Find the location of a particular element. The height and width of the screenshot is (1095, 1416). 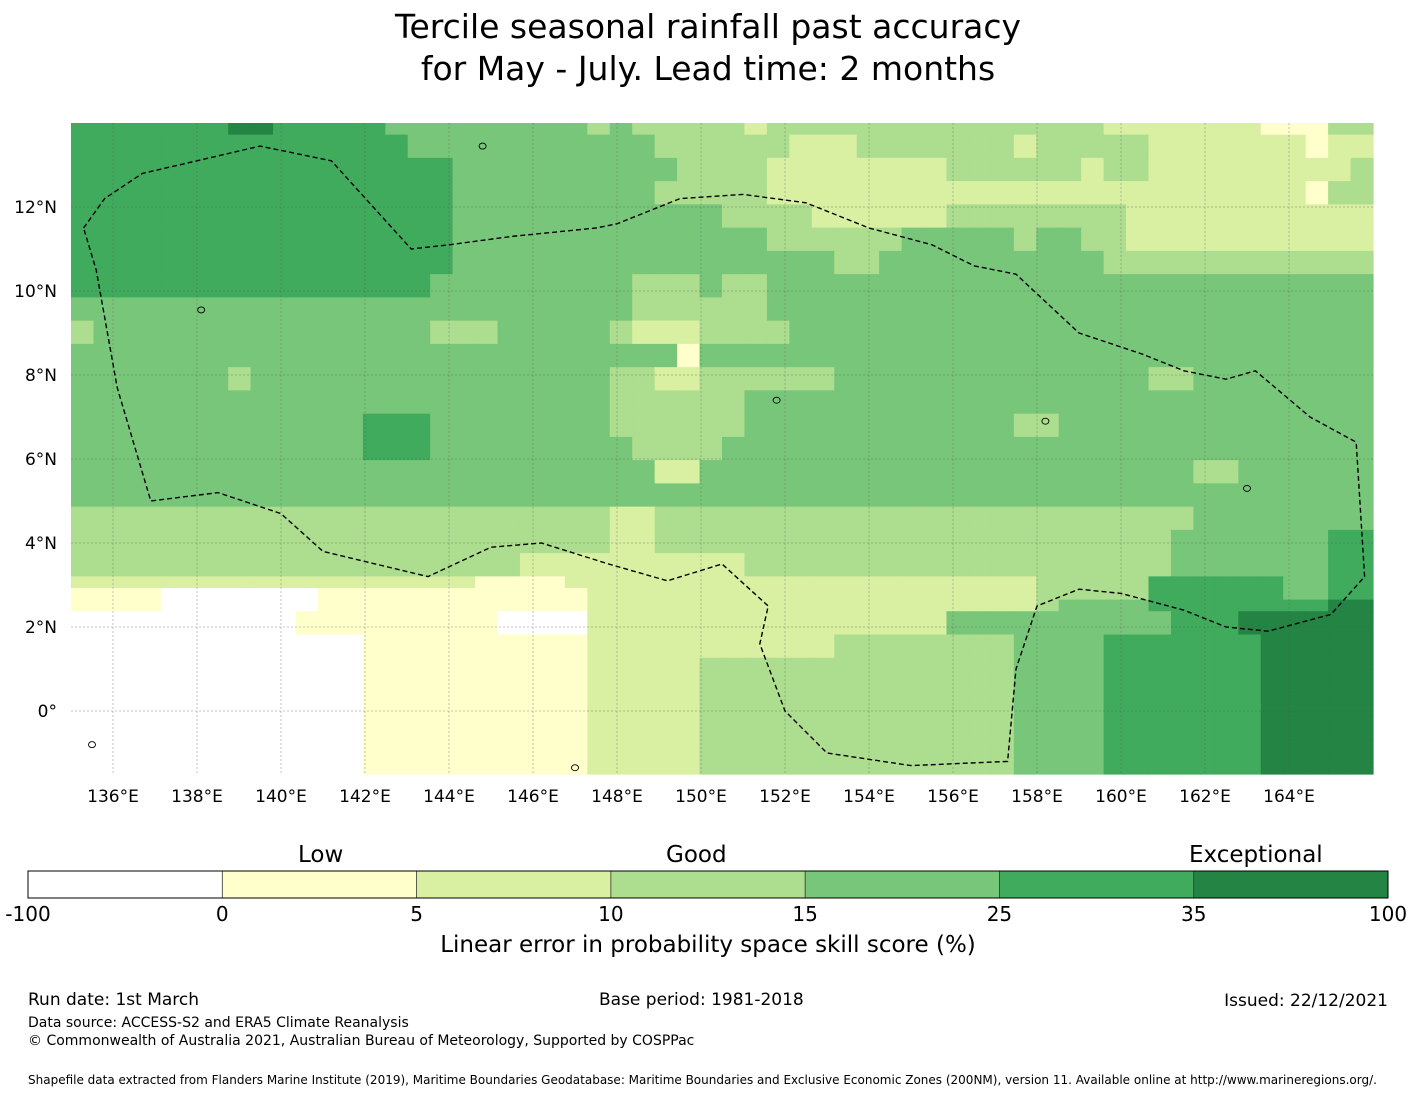

colorbar-segment is located at coordinates (125, 884).